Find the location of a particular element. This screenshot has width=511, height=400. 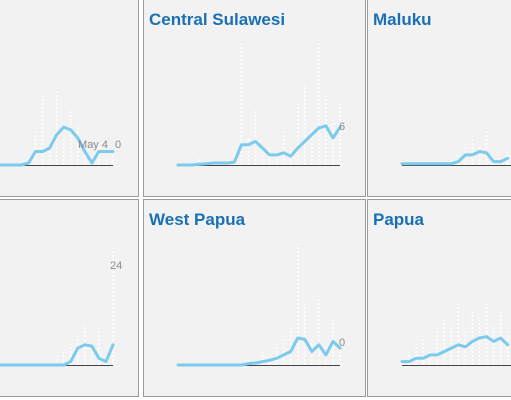

annotation: May 4 is located at coordinates (93, 145).